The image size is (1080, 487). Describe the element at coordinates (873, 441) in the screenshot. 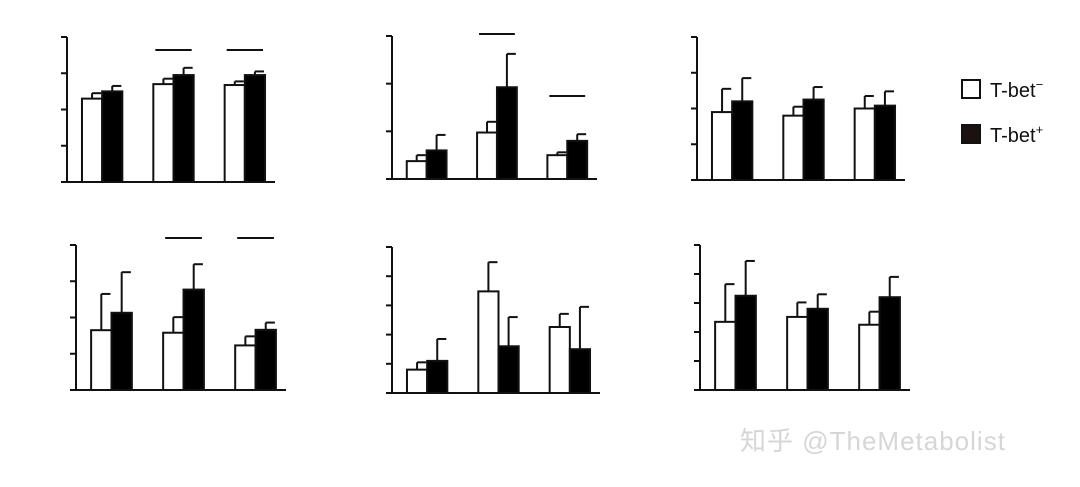

I see `watermark: 知乎 @TheMetabolist` at that location.